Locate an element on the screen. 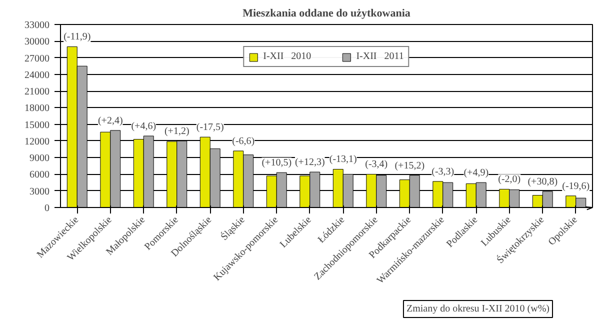 The image size is (600, 322). text: Zmiany do okresu I-XII 2010 (w%) is located at coordinates (478, 309).